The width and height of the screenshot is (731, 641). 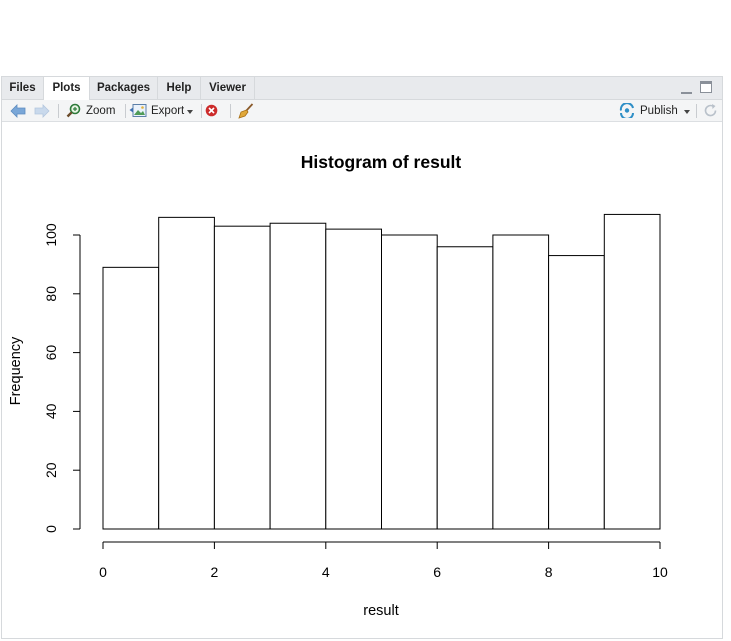 What do you see at coordinates (215, 572) in the screenshot?
I see `x-tick-label: 2` at bounding box center [215, 572].